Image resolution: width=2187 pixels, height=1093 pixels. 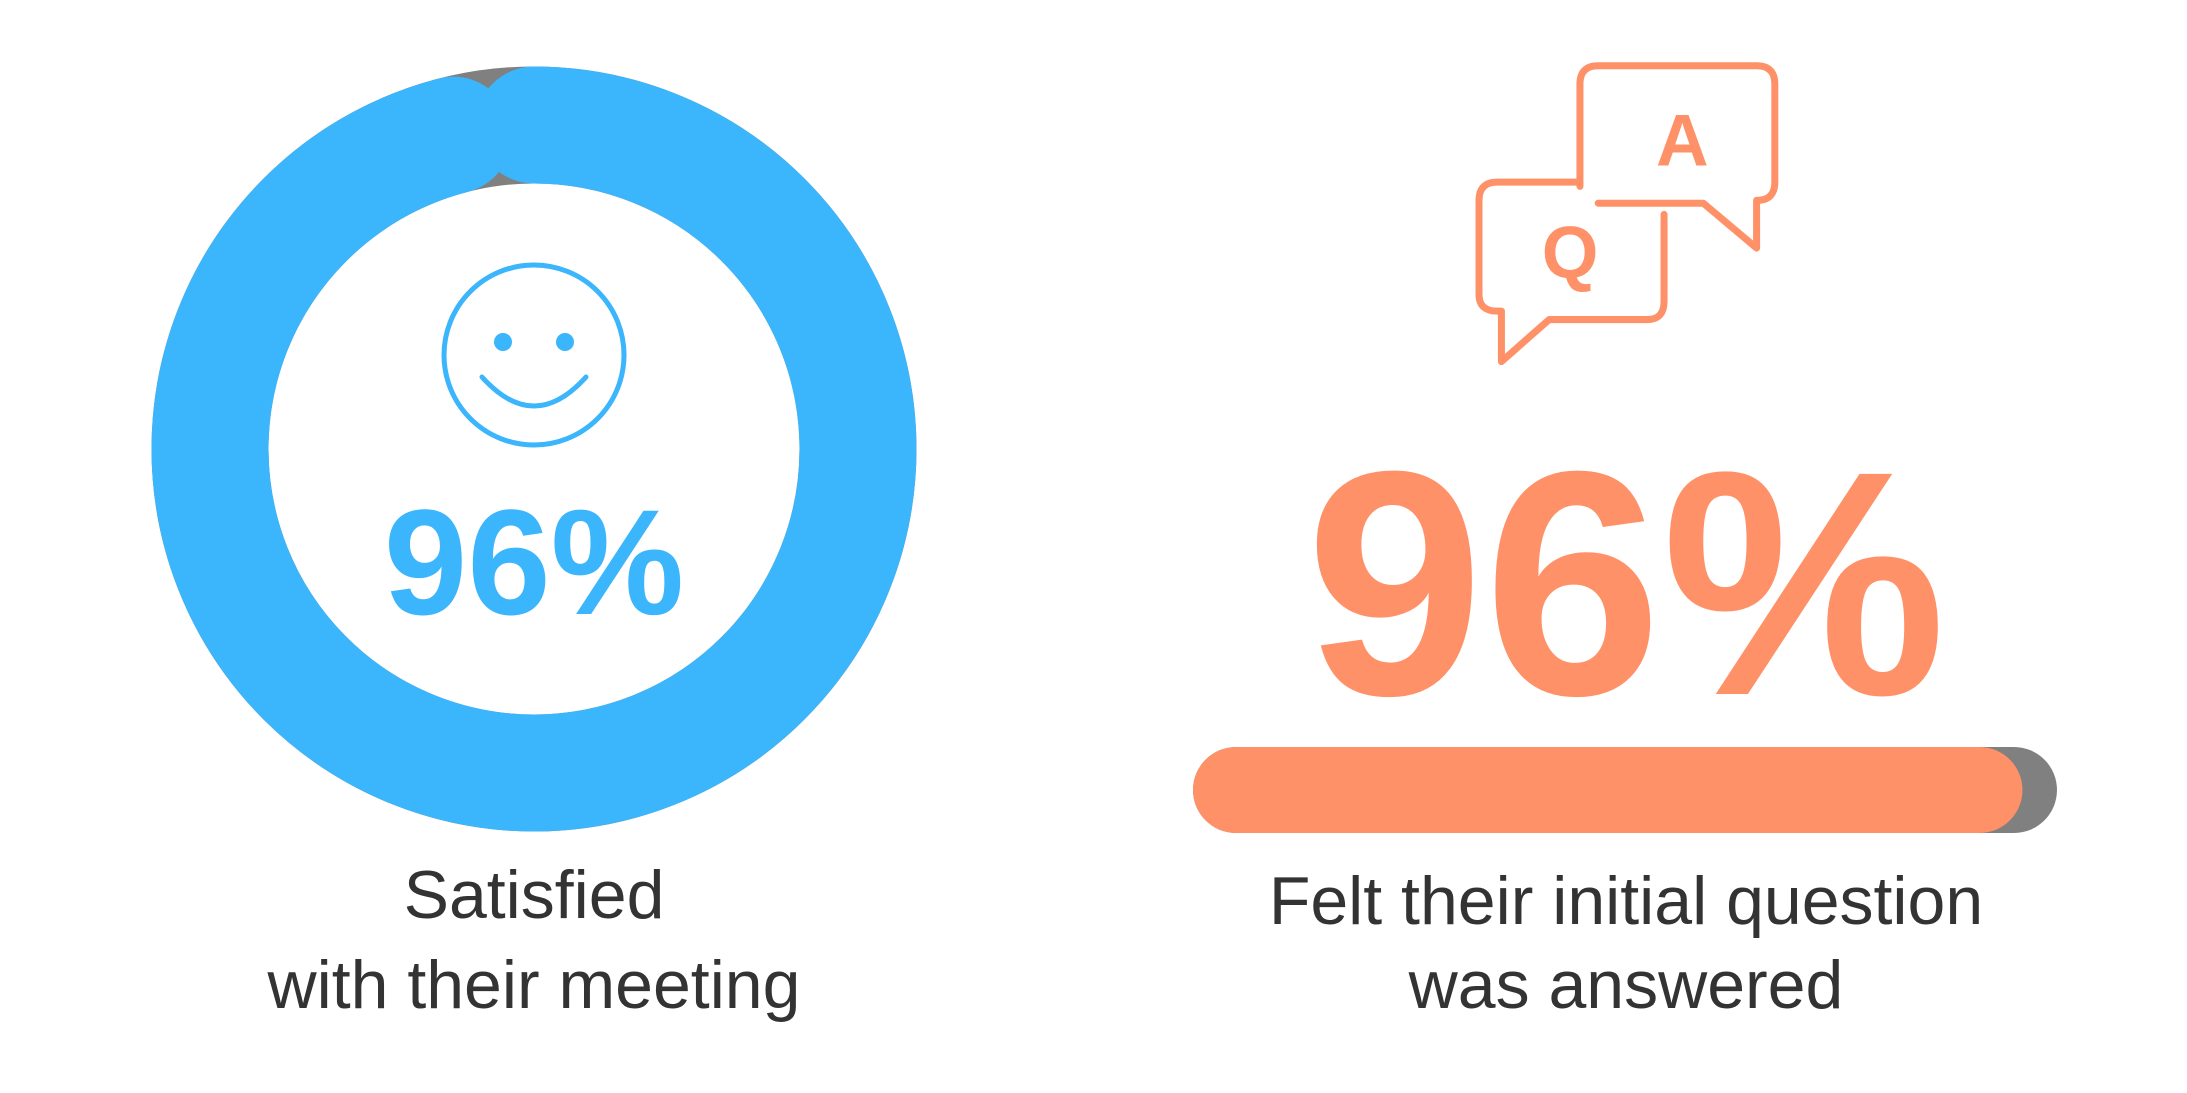 I want to click on smiley-icon, so click(x=534, y=355).